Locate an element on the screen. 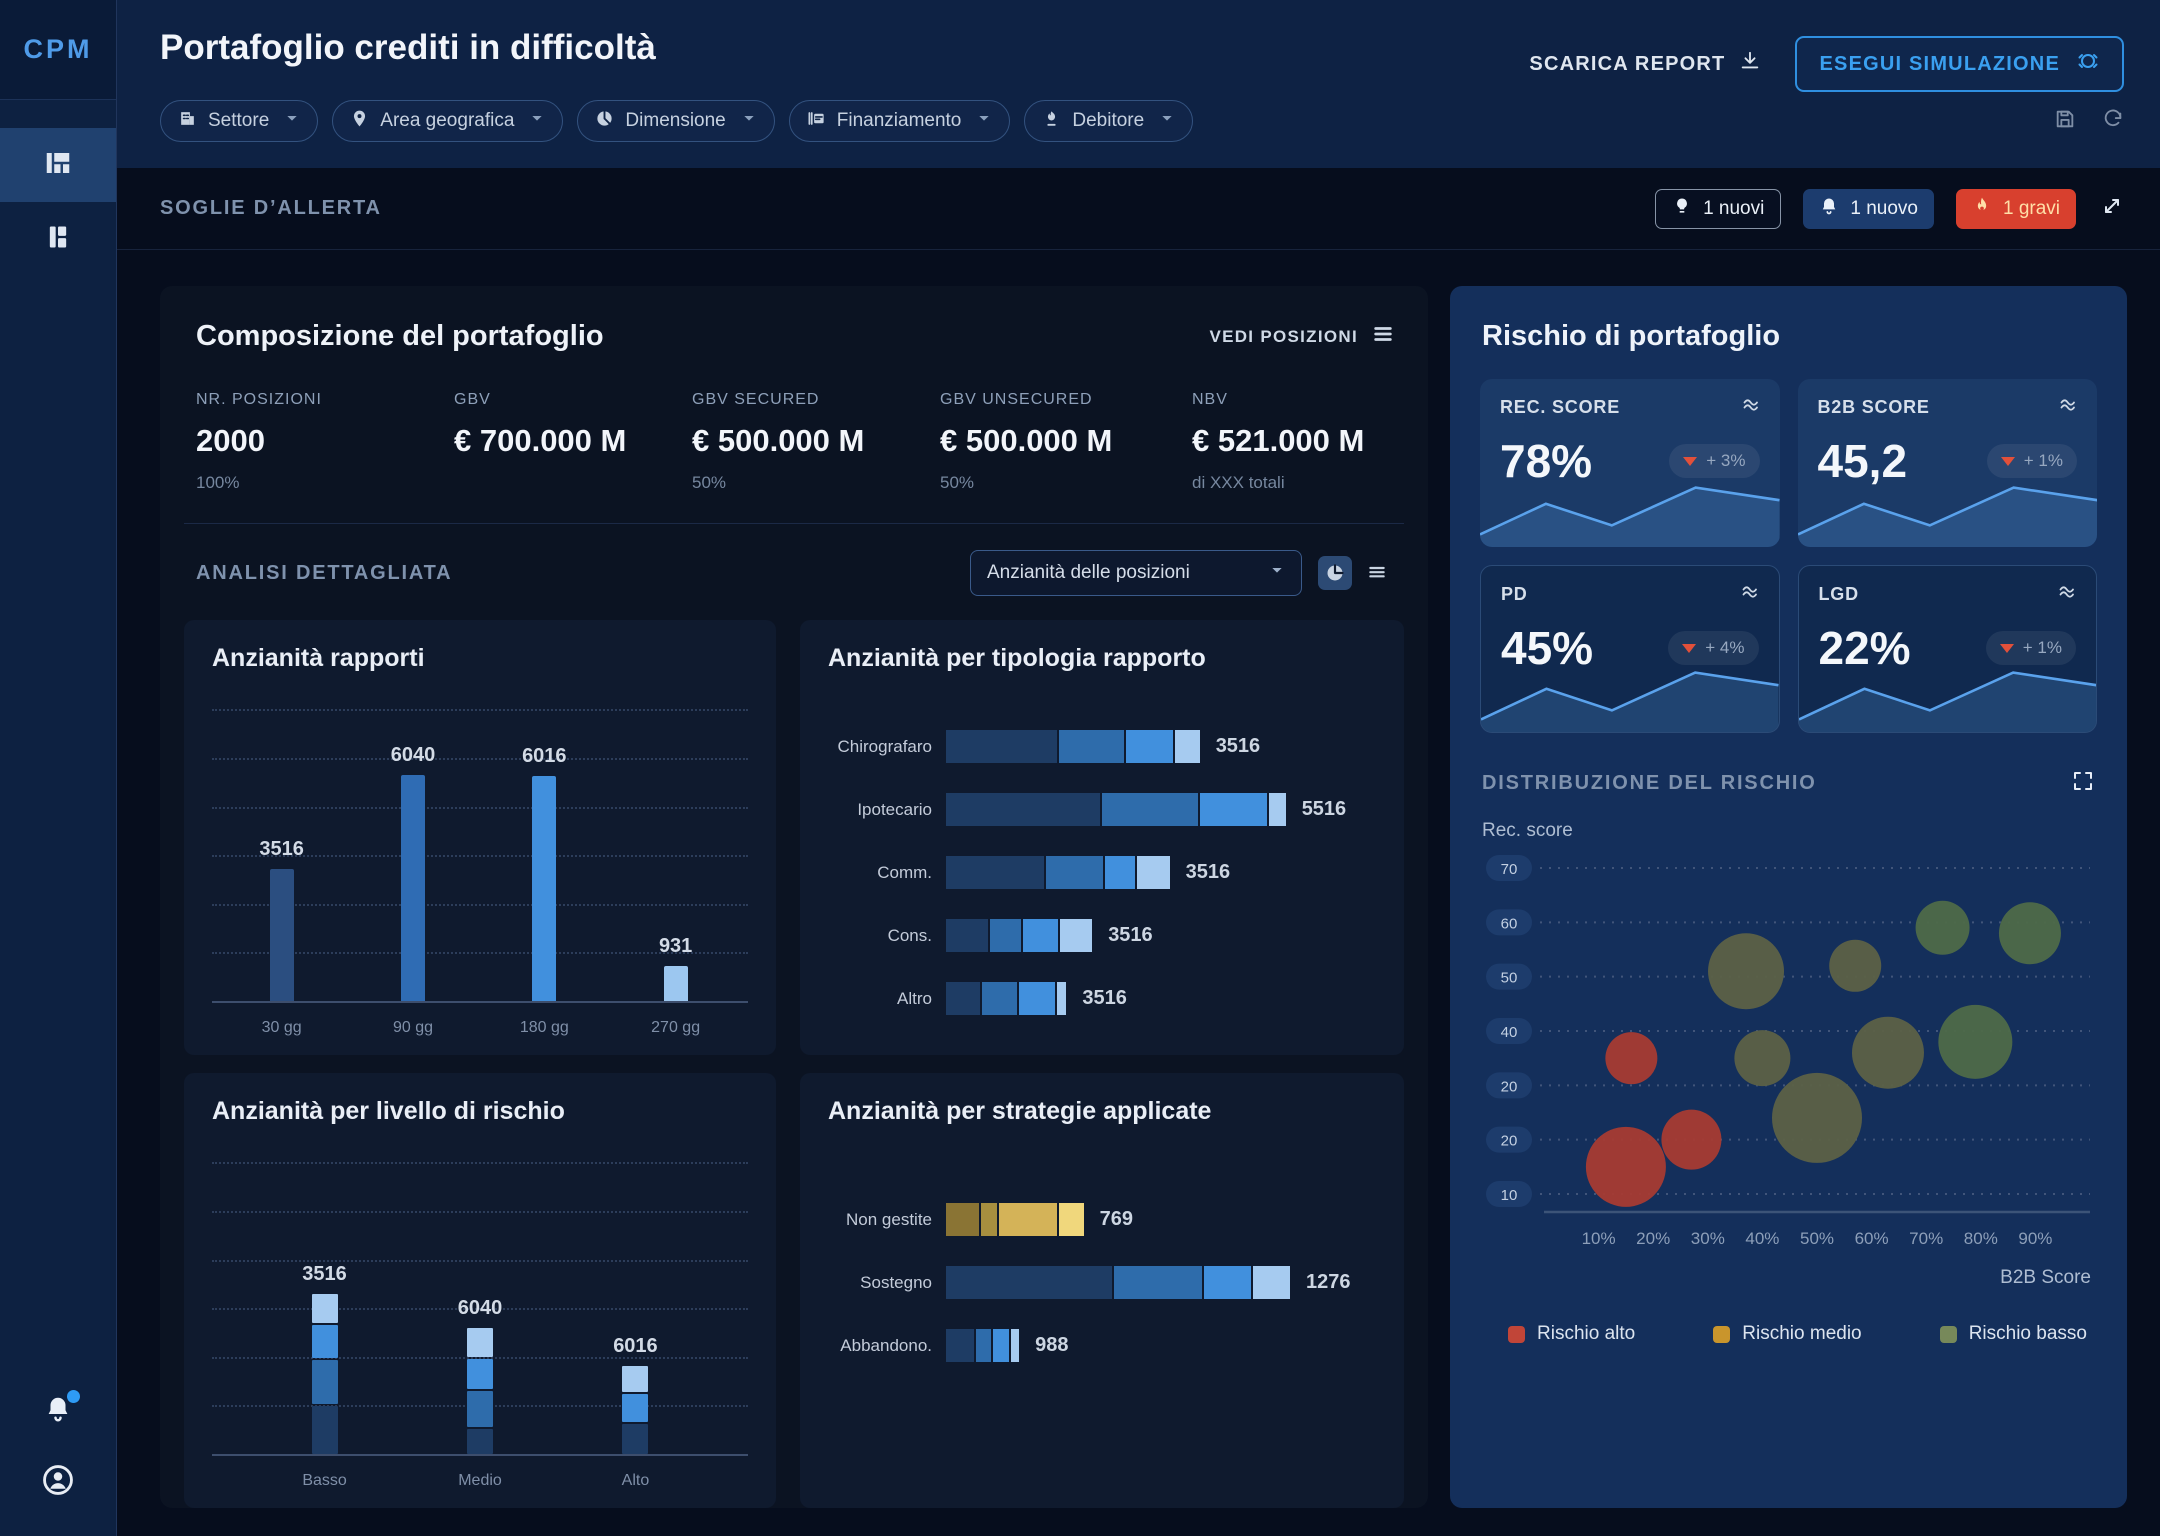  kpi-delta-value: + 4% is located at coordinates (1725, 647).